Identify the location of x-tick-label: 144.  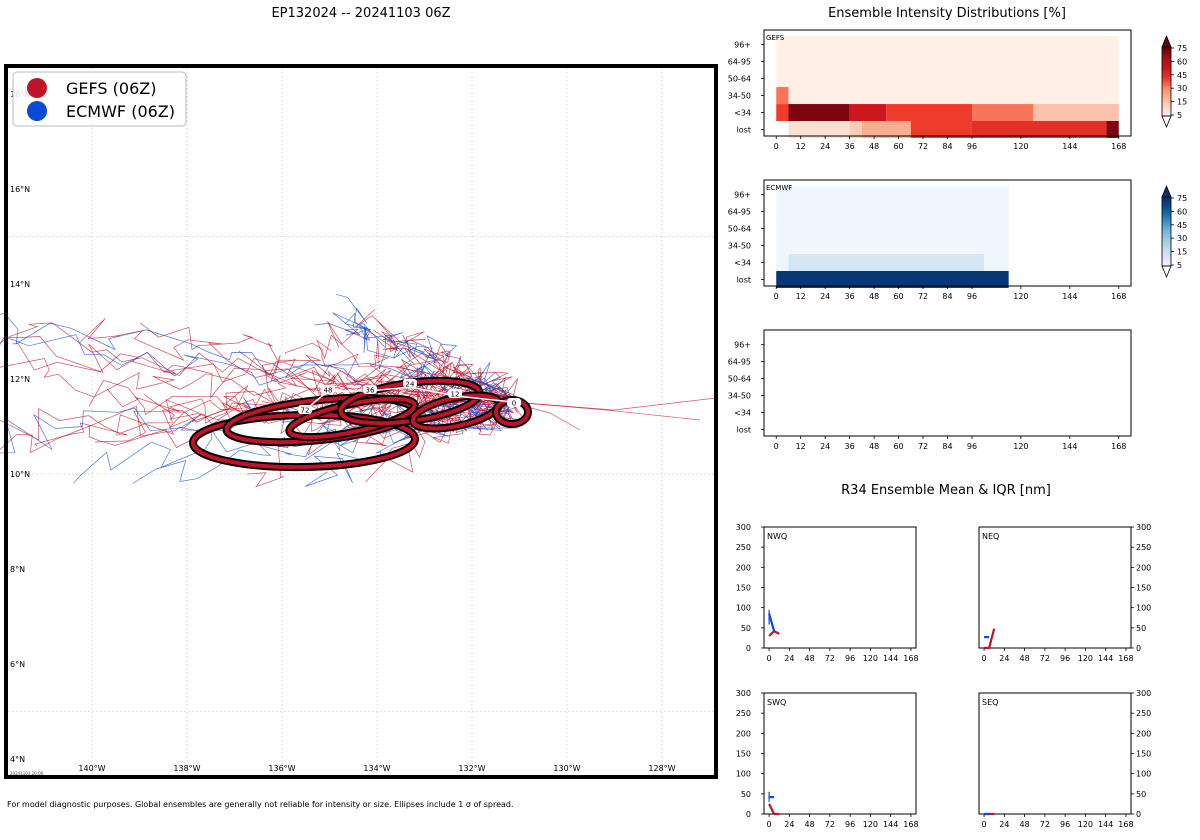
(1069, 146).